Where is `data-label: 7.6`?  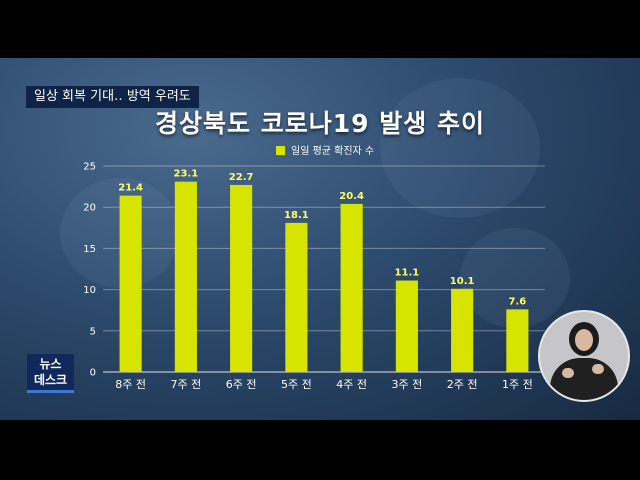 data-label: 7.6 is located at coordinates (518, 301).